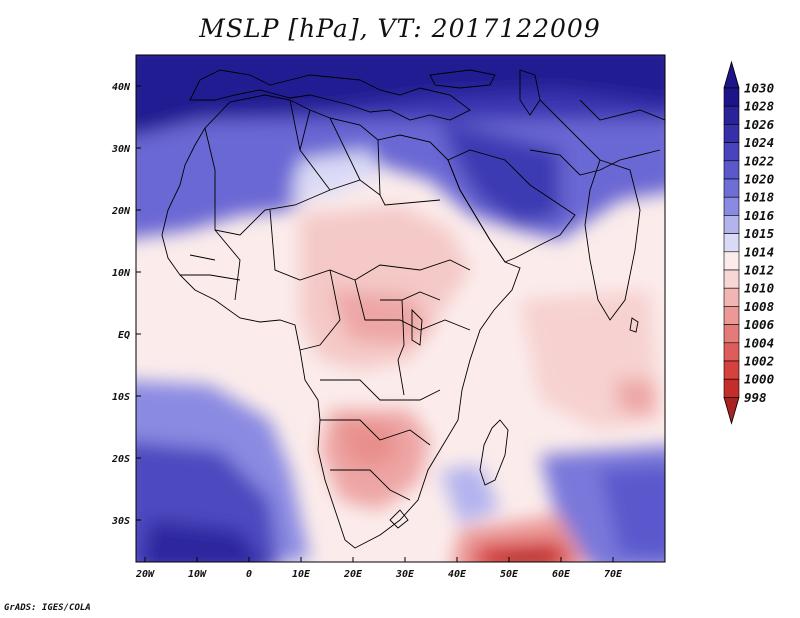 This screenshot has width=800, height=618. I want to click on lon-label: 60E, so click(561, 574).